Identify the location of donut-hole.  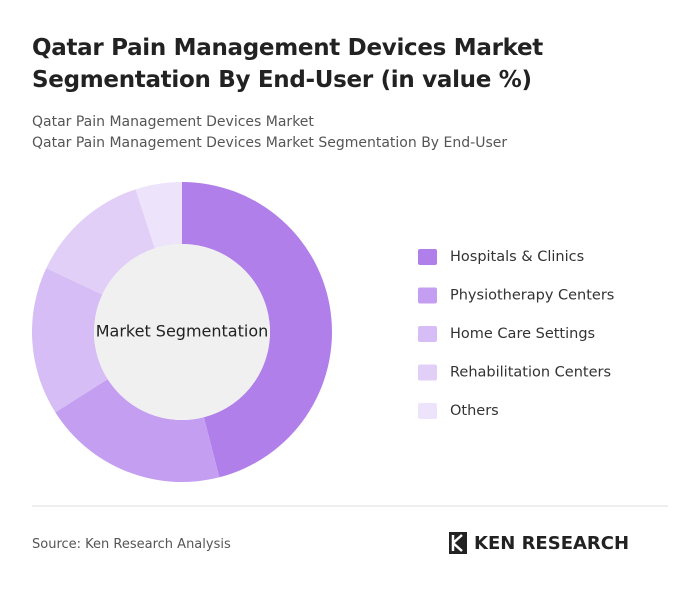
(182, 332).